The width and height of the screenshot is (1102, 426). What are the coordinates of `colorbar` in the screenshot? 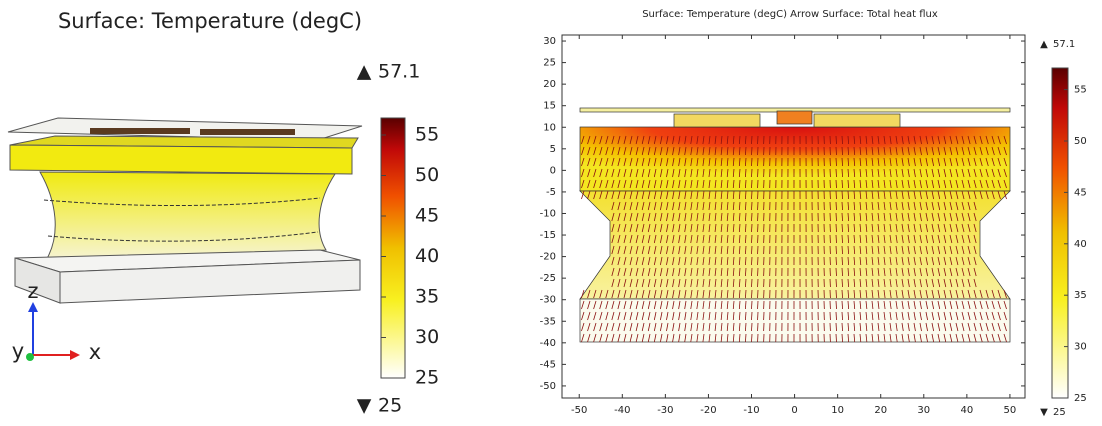 It's located at (393, 248).